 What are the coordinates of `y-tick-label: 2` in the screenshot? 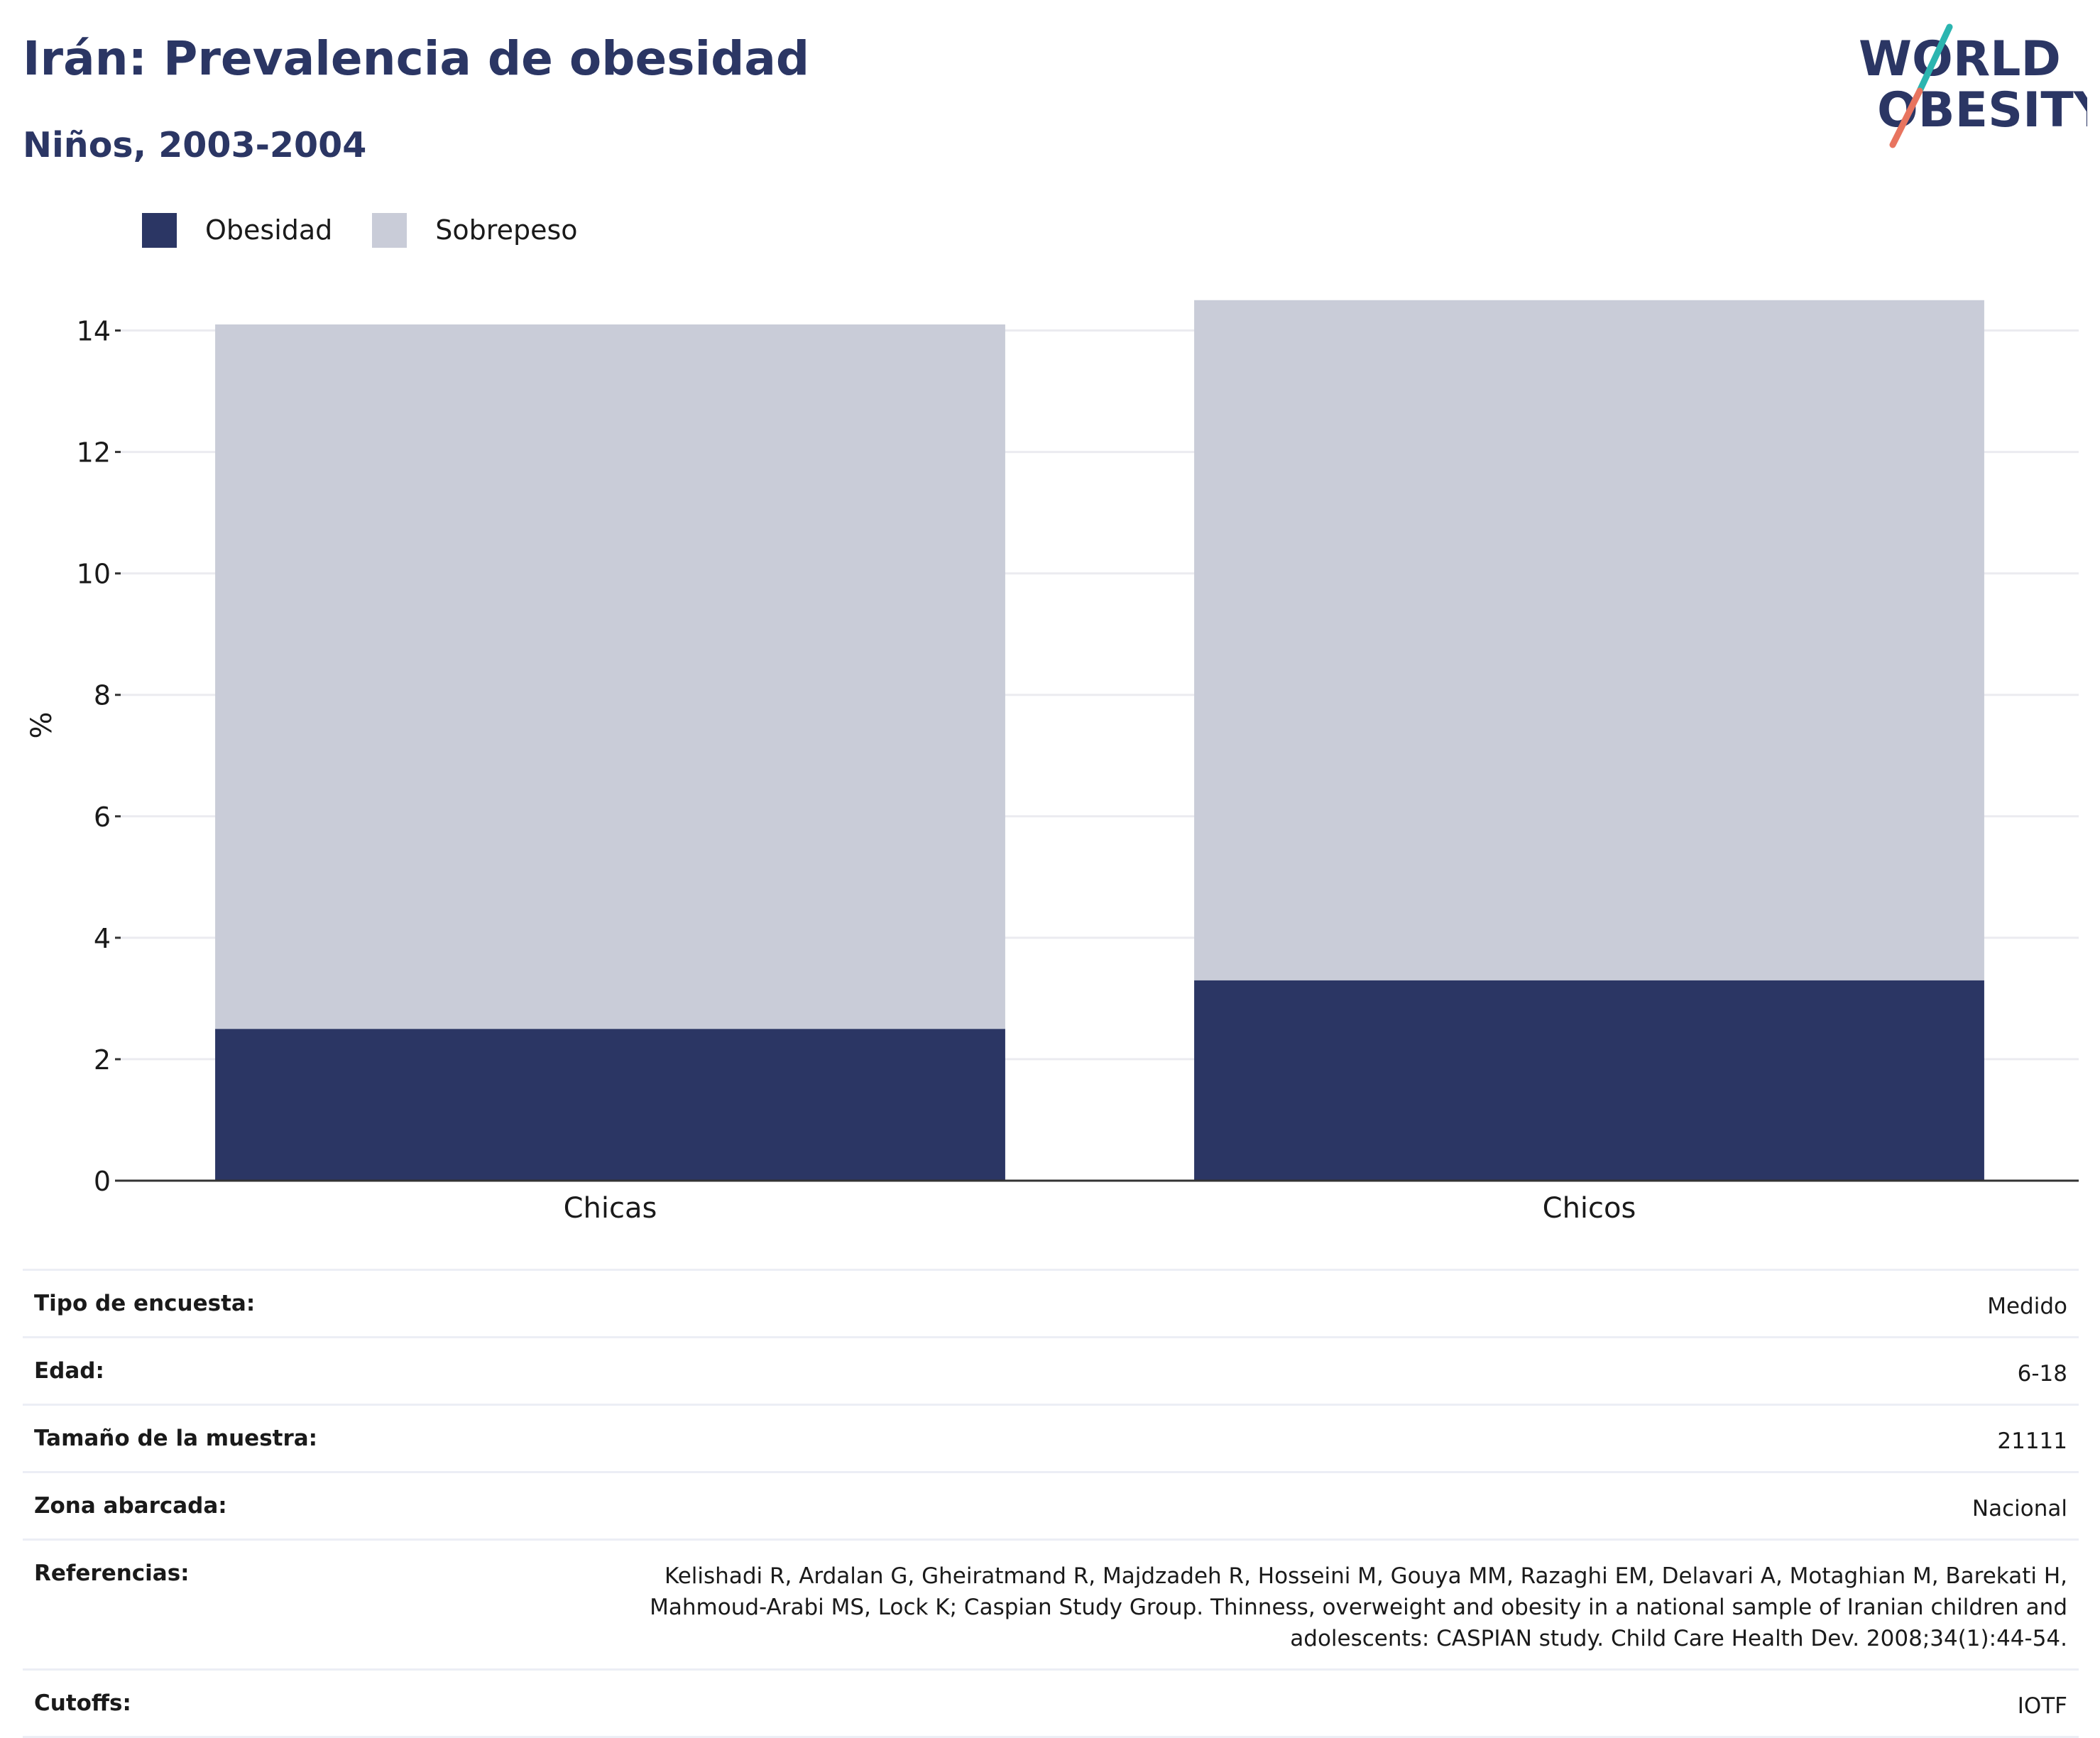 It's located at (102, 1060).